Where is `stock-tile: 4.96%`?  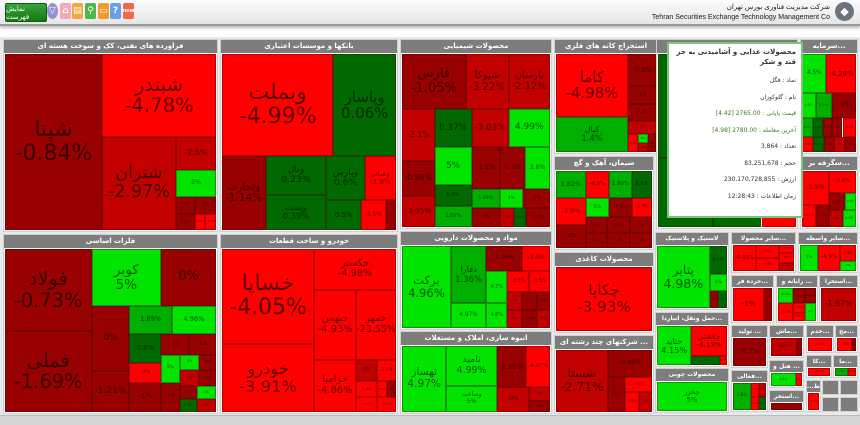 stock-tile: 4.96% is located at coordinates (193, 320).